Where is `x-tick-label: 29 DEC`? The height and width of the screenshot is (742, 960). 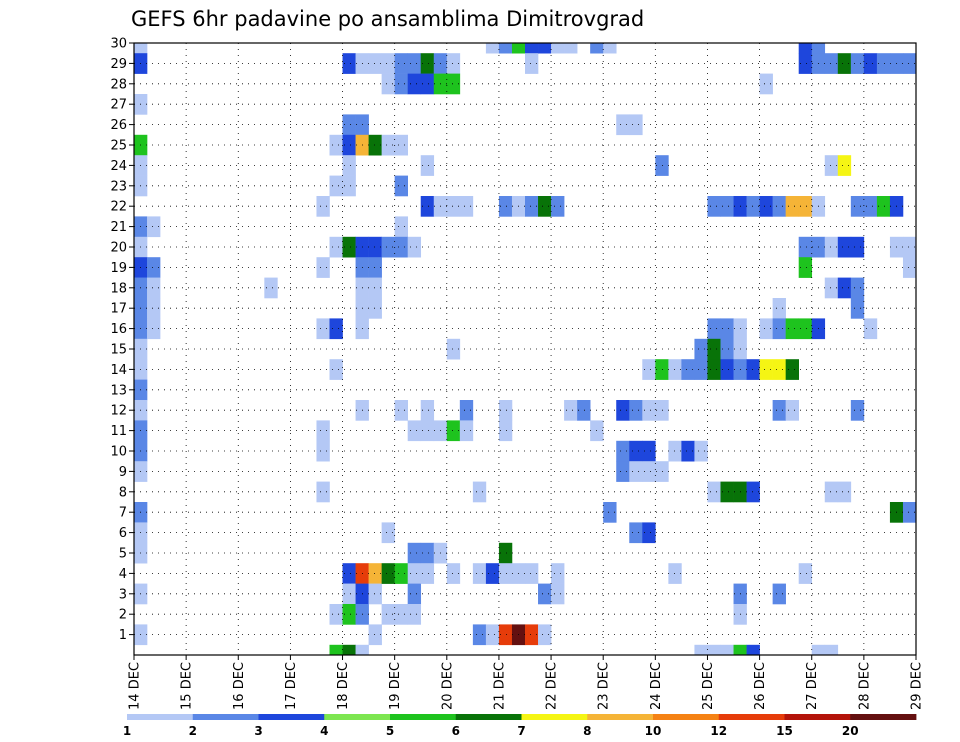 x-tick-label: 29 DEC is located at coordinates (917, 686).